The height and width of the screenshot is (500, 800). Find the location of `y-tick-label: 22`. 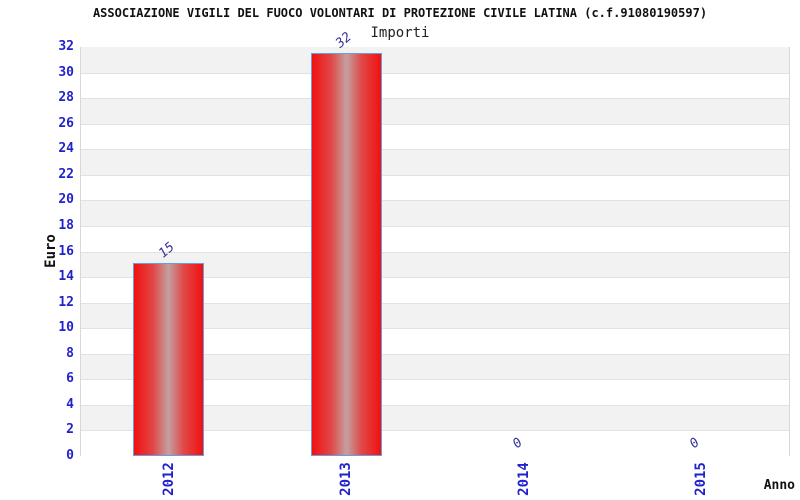

y-tick-label: 22 is located at coordinates (66, 174).